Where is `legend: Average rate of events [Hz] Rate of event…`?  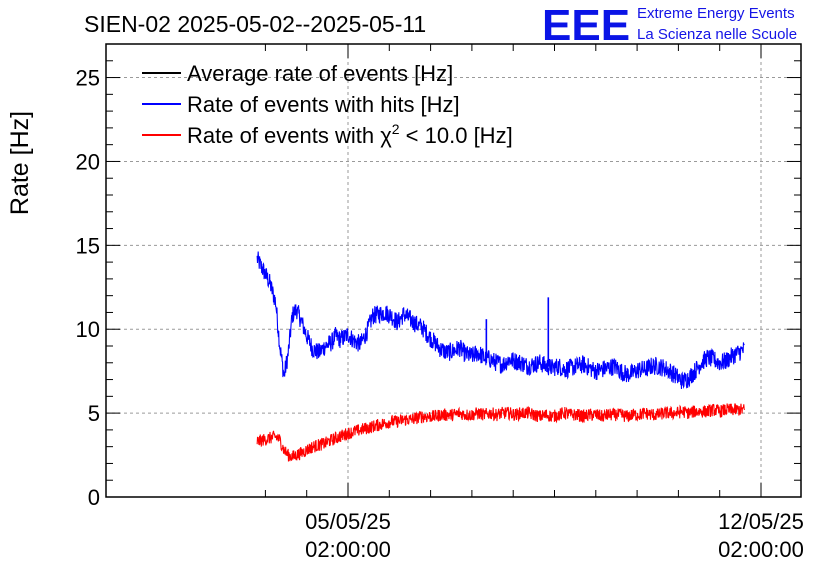 legend: Average rate of events [Hz] Rate of event… is located at coordinates (327, 104).